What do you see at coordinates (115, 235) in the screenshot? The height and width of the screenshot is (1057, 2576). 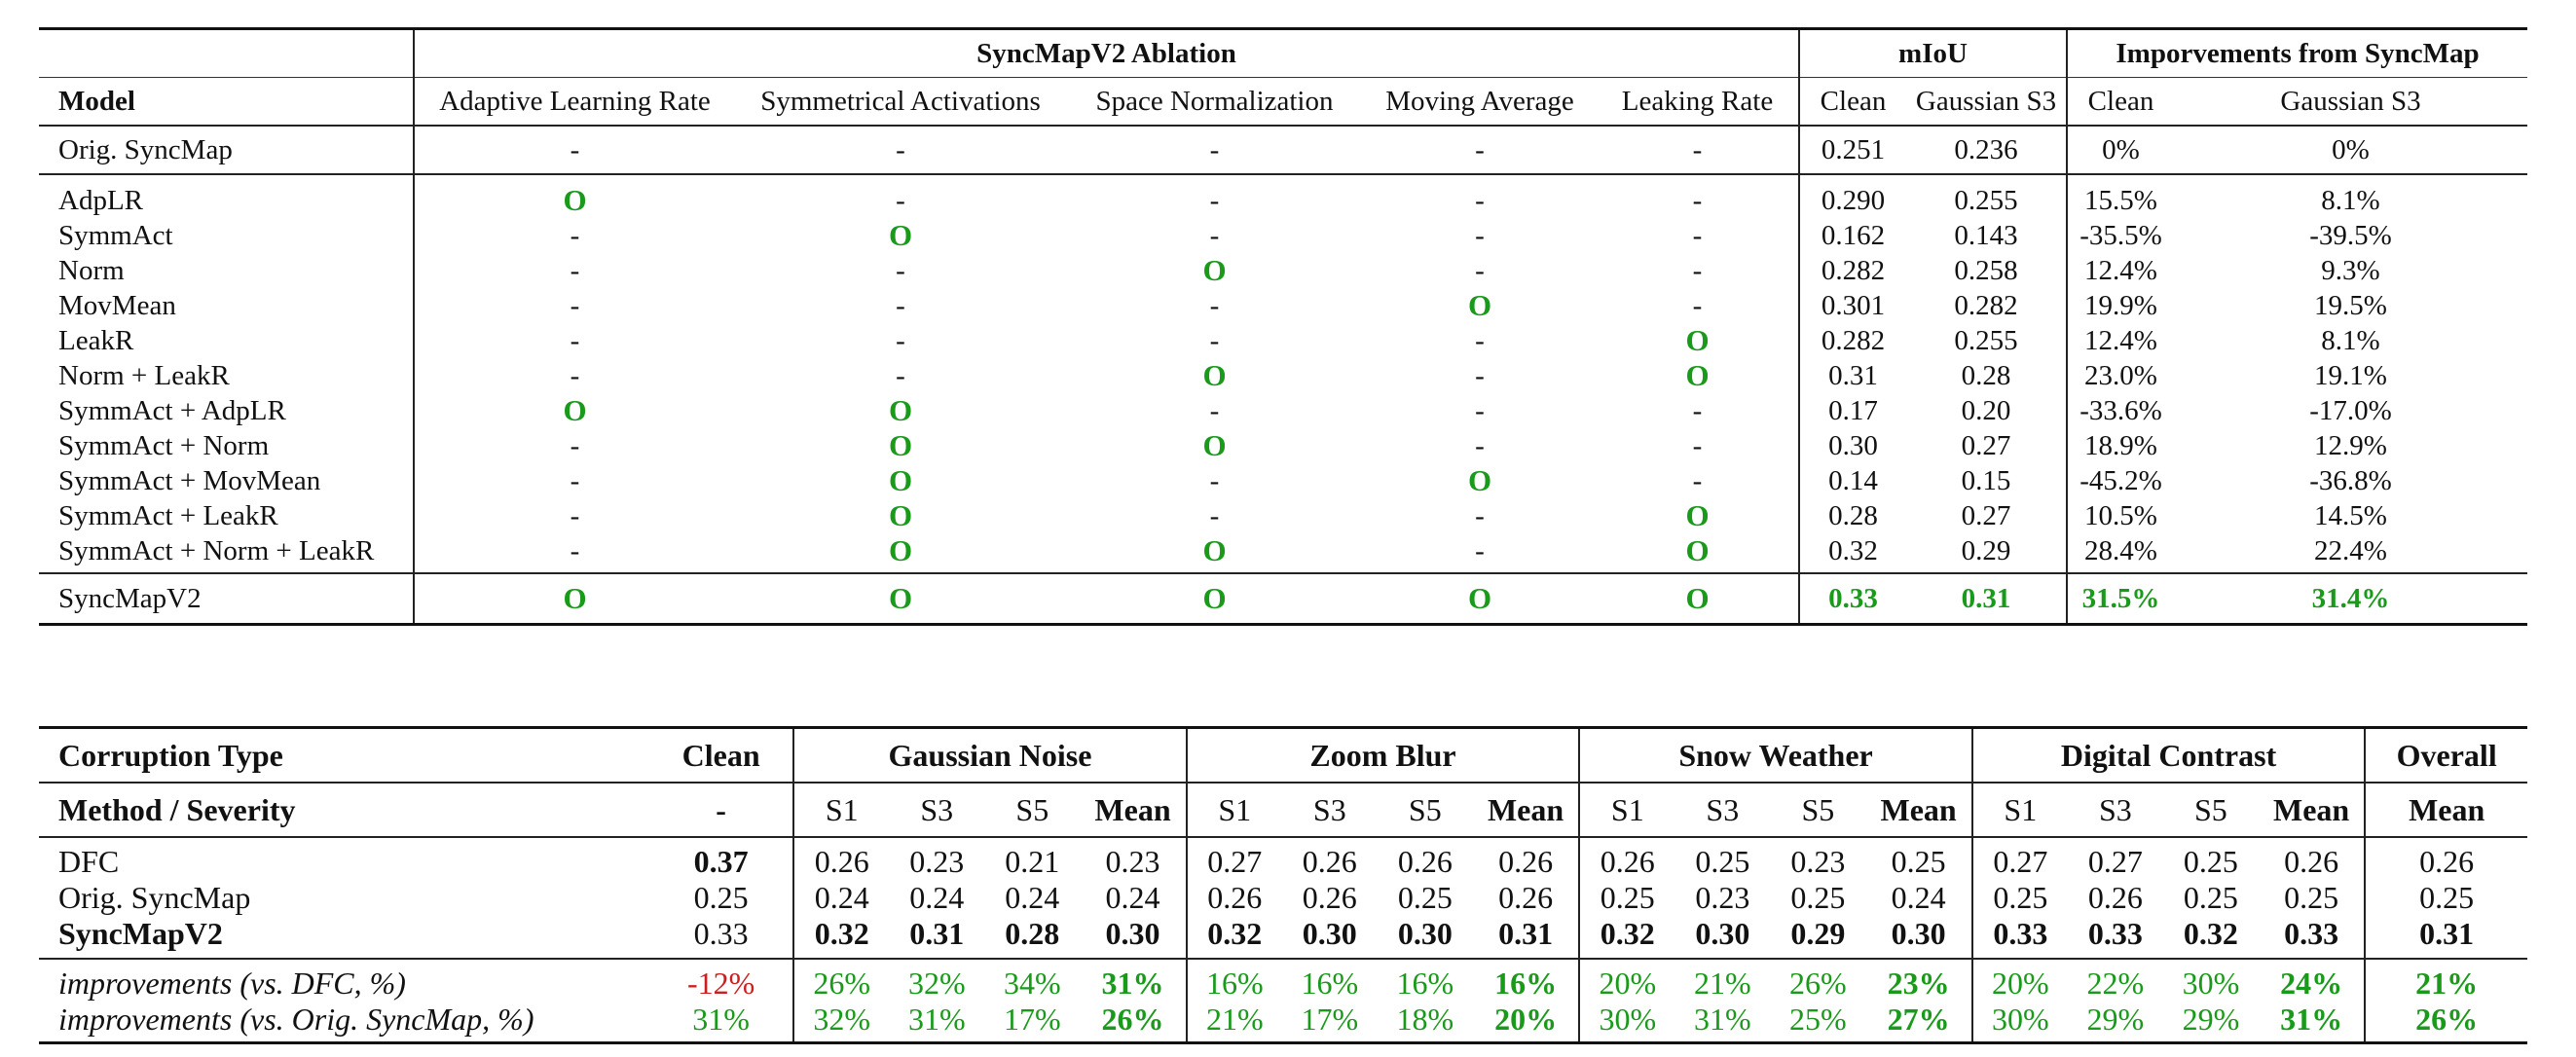 I see `model-name: SymmAct` at bounding box center [115, 235].